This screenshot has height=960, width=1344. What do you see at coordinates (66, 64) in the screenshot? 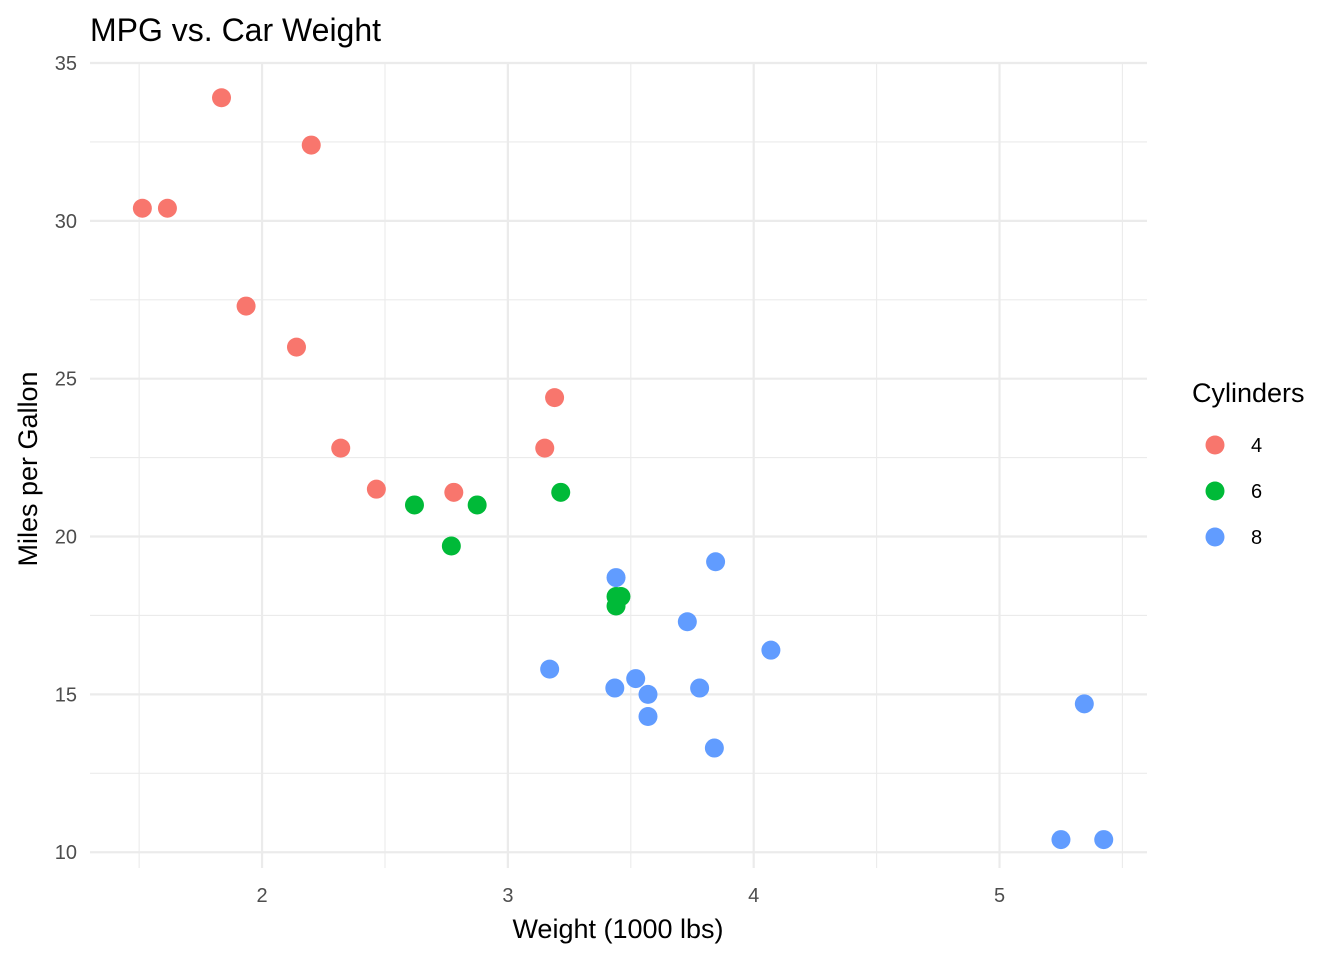
I see `y-tick-label: 35` at bounding box center [66, 64].